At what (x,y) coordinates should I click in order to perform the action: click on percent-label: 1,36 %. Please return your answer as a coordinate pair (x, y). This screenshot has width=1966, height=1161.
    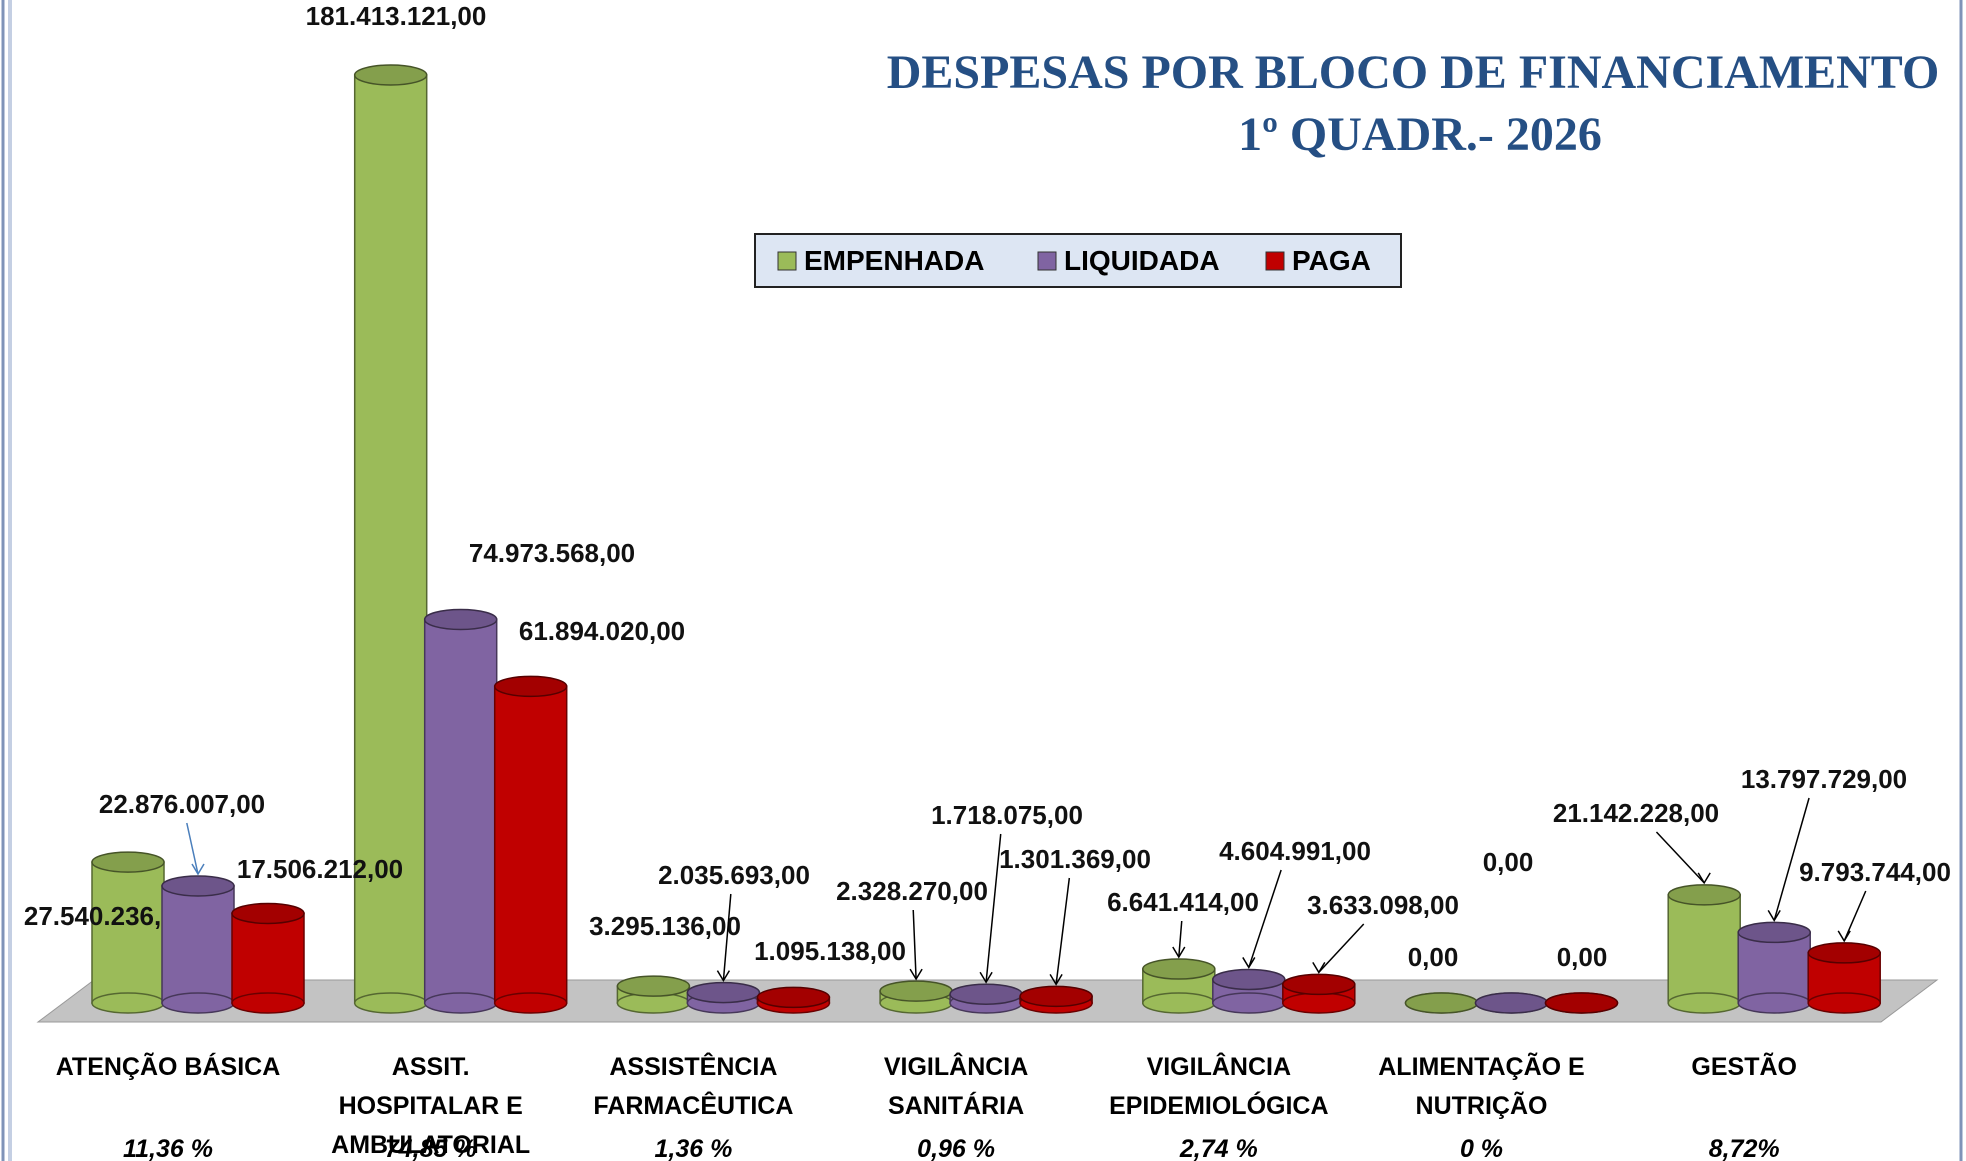
    Looking at the image, I should click on (693, 1148).